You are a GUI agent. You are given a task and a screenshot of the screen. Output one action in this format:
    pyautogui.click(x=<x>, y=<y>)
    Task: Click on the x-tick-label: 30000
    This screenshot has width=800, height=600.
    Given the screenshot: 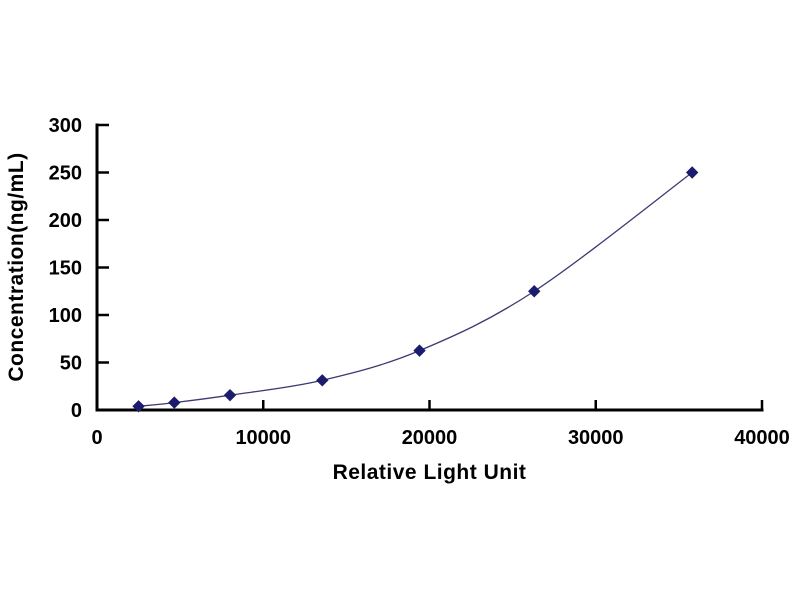 What is the action you would take?
    pyautogui.click(x=596, y=438)
    